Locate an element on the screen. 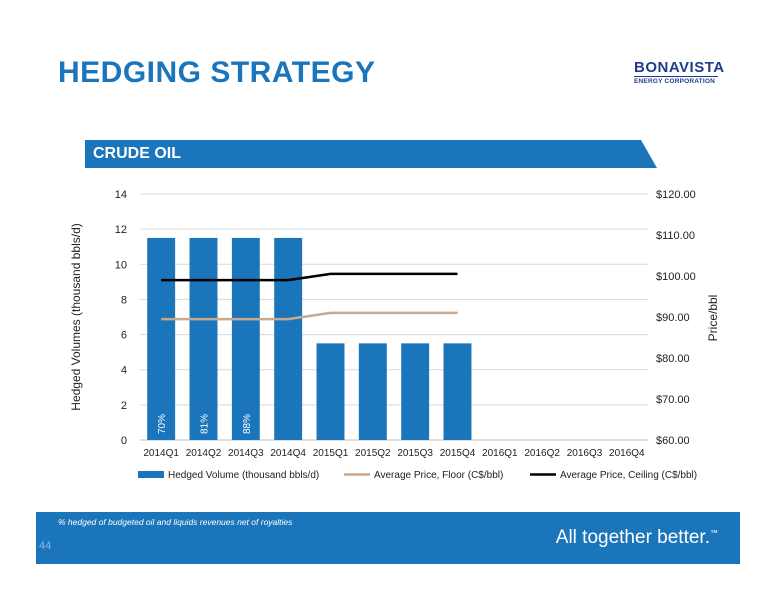 This screenshot has width=776, height=600. y-tick-label: 0 is located at coordinates (124, 441).